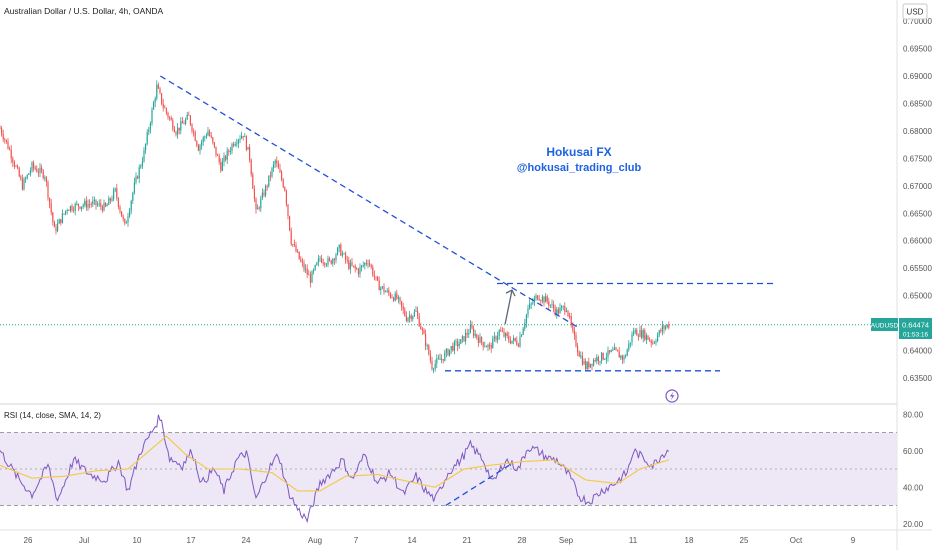 This screenshot has width=932, height=550. I want to click on price-tick-label: 0.65000, so click(917, 296).